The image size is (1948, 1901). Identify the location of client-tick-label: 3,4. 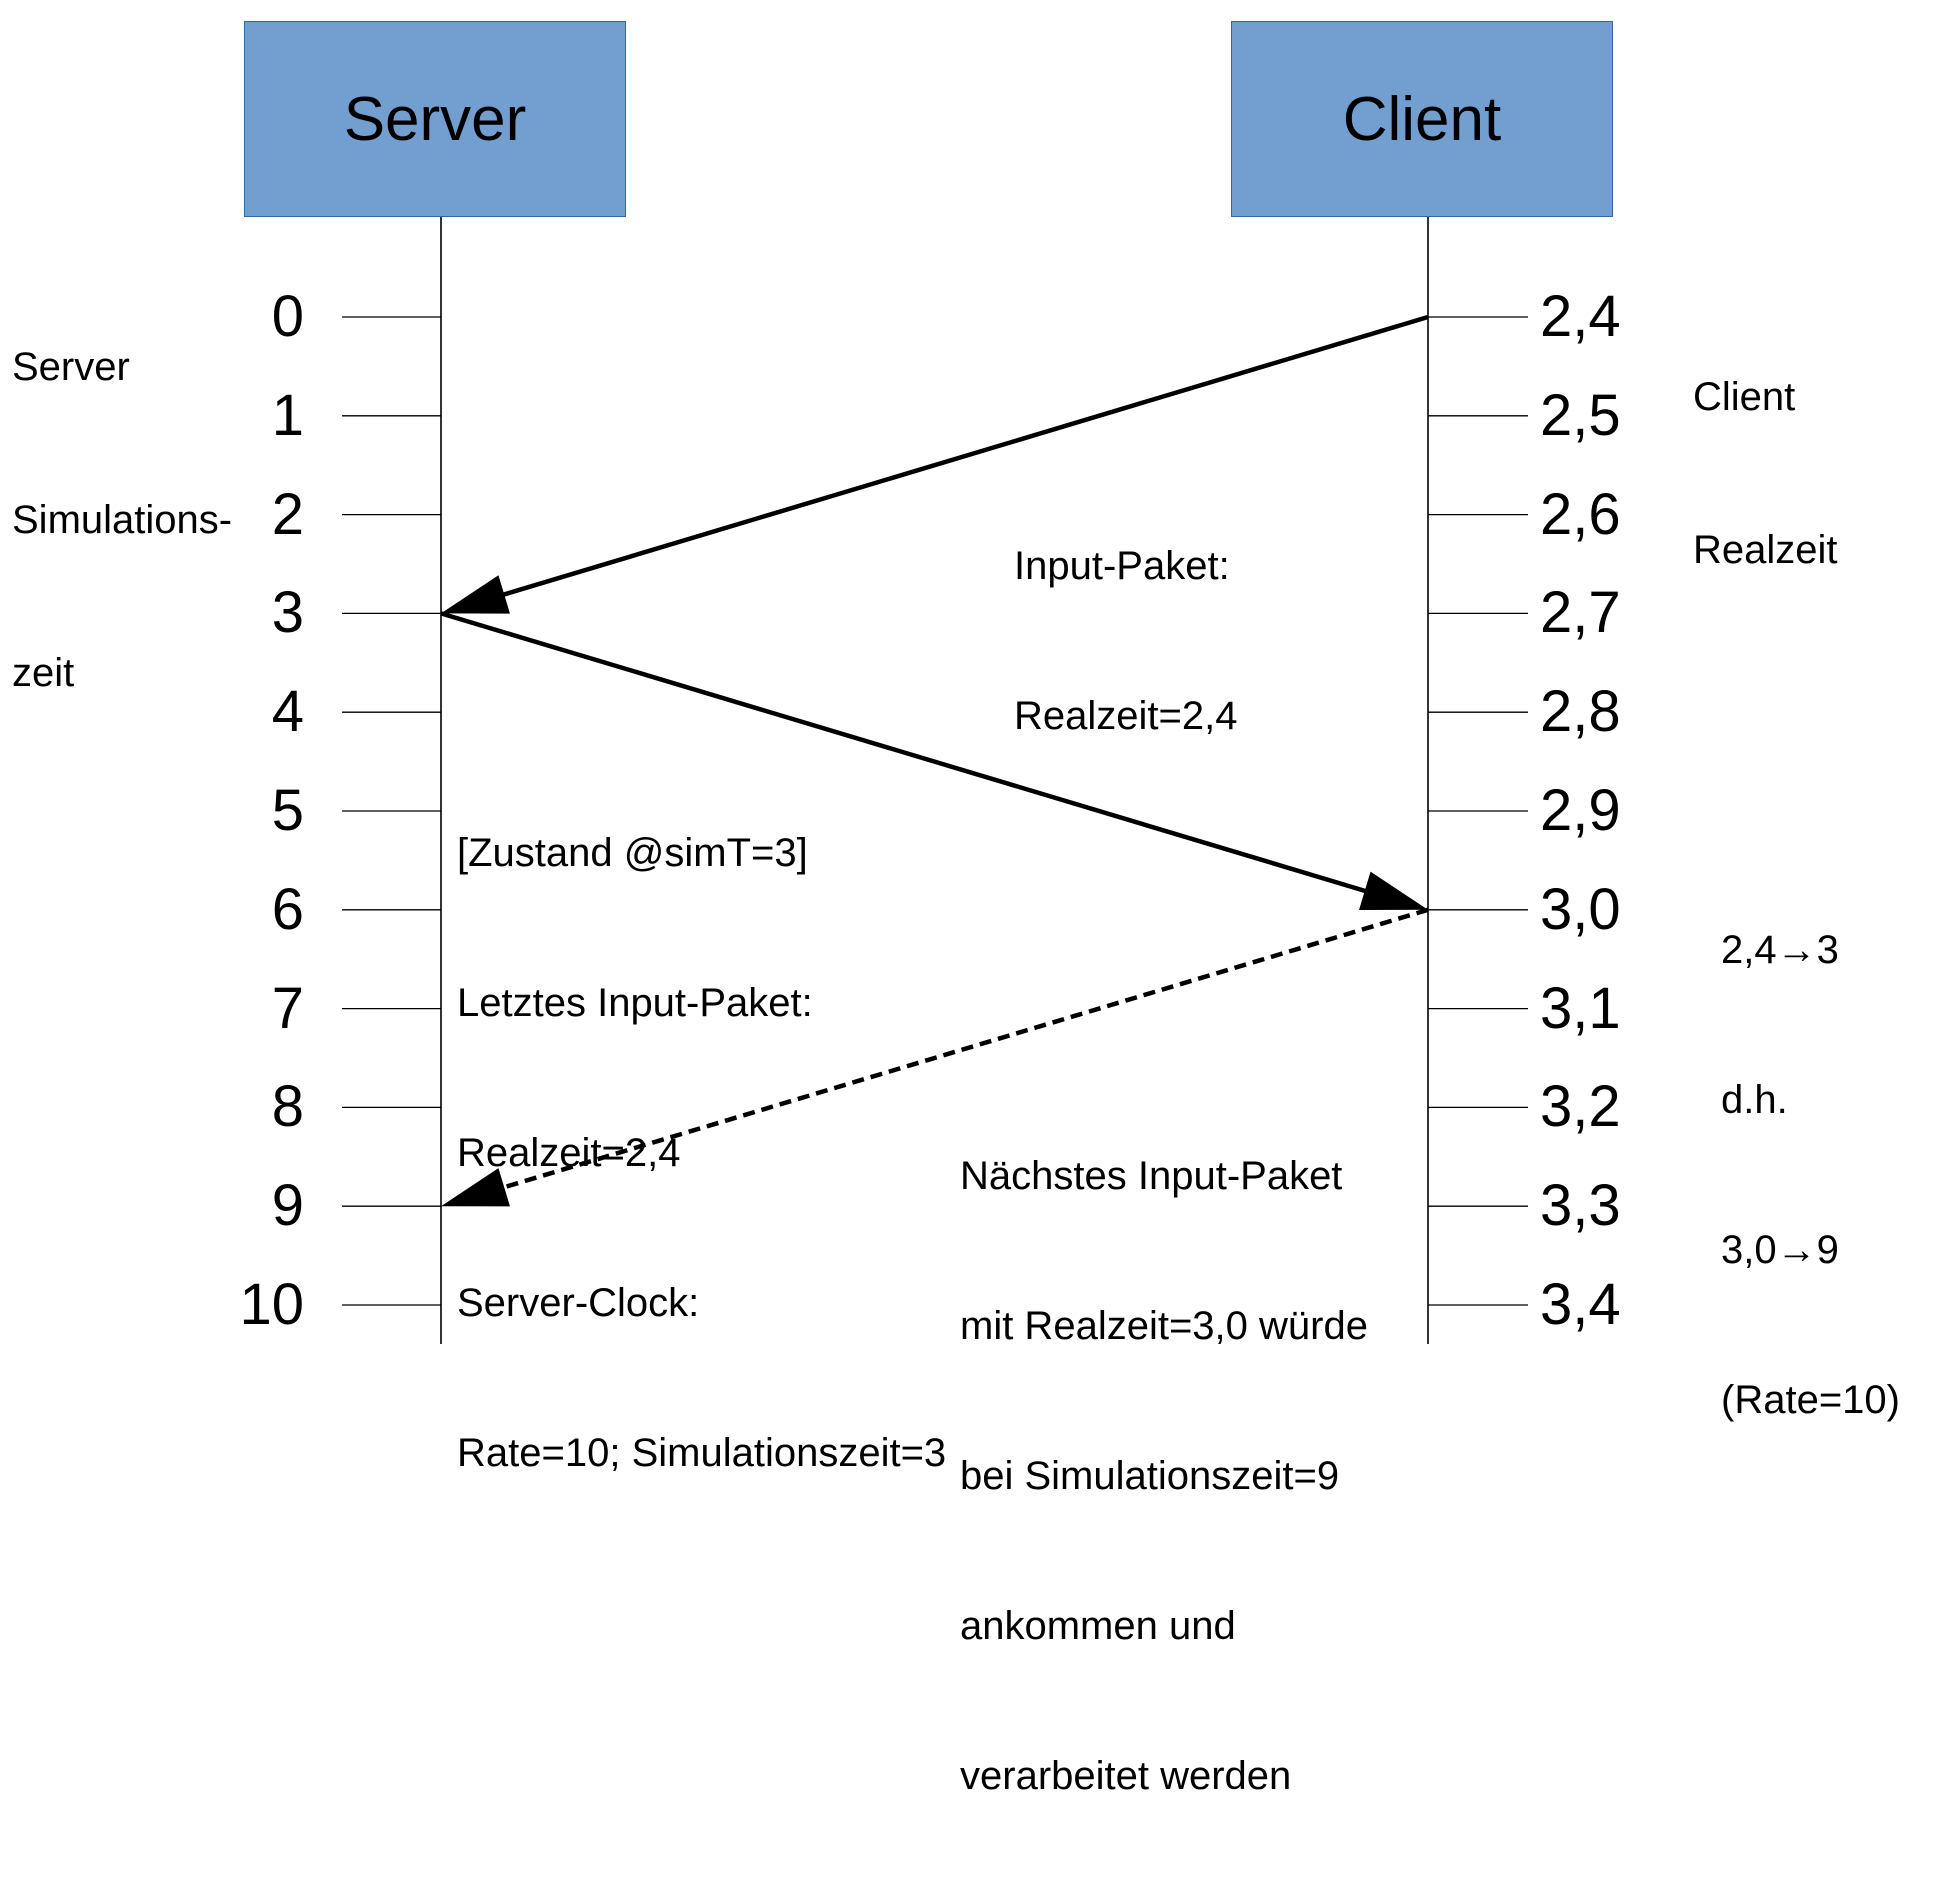
(1580, 1304).